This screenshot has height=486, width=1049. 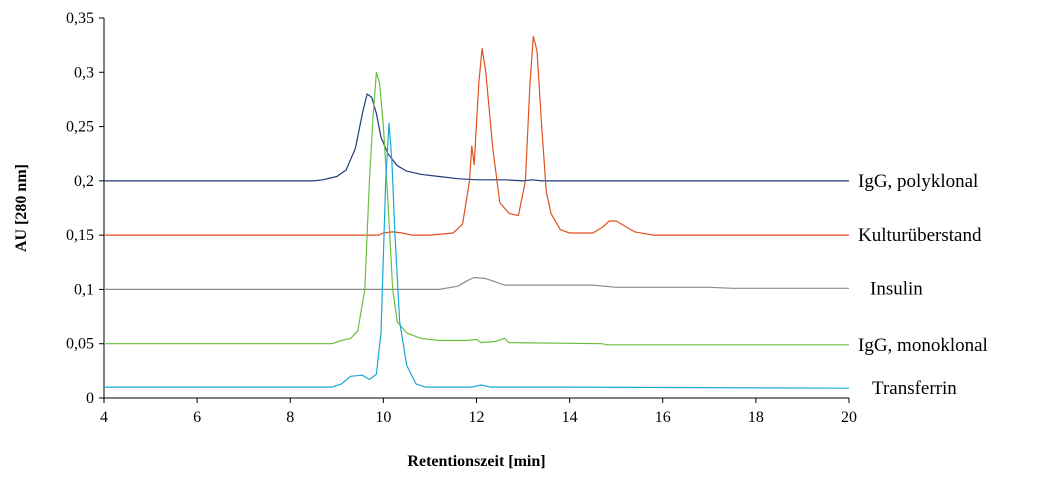 What do you see at coordinates (914, 388) in the screenshot?
I see `series-label: Transferrin` at bounding box center [914, 388].